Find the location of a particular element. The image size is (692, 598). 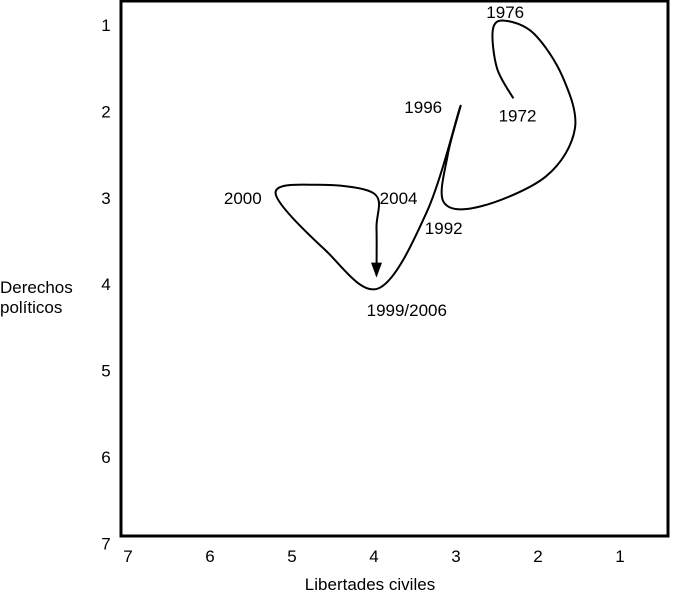

arrowhead is located at coordinates (376, 270).